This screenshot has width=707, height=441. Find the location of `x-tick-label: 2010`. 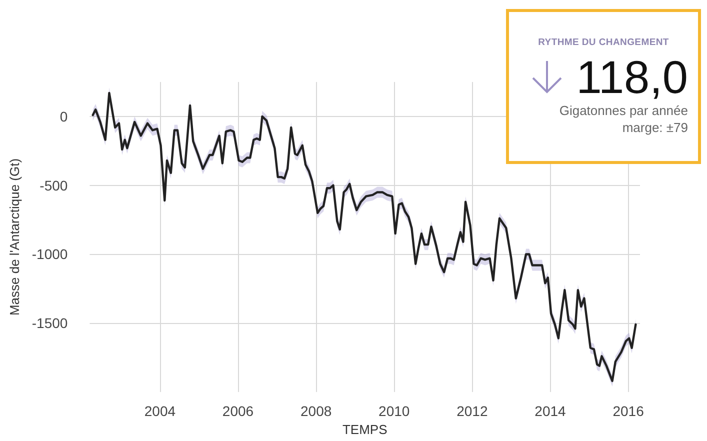

x-tick-label: 2010 is located at coordinates (394, 411).